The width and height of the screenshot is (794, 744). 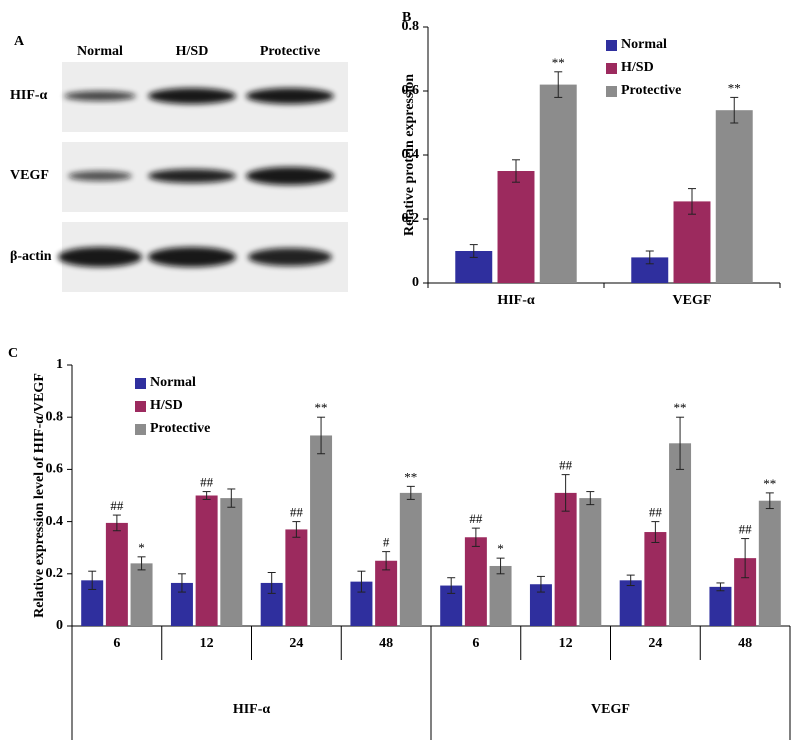 What do you see at coordinates (692, 300) in the screenshot?
I see `x-tick-label: VEGF` at bounding box center [692, 300].